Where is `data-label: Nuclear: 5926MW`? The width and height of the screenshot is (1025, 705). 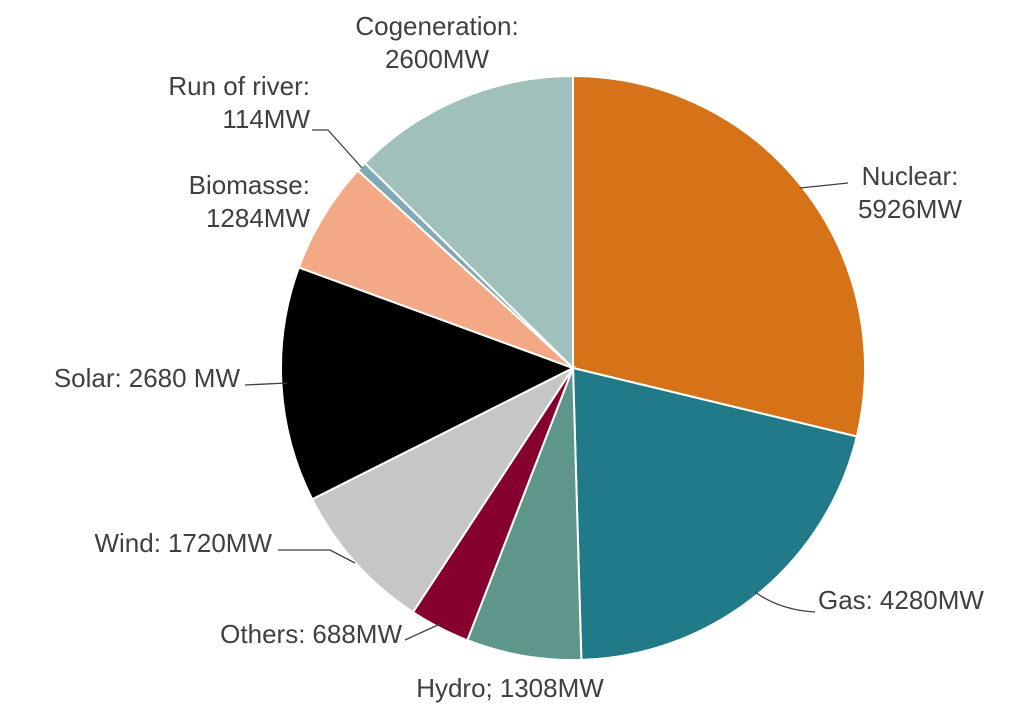 data-label: Nuclear: 5926MW is located at coordinates (910, 192).